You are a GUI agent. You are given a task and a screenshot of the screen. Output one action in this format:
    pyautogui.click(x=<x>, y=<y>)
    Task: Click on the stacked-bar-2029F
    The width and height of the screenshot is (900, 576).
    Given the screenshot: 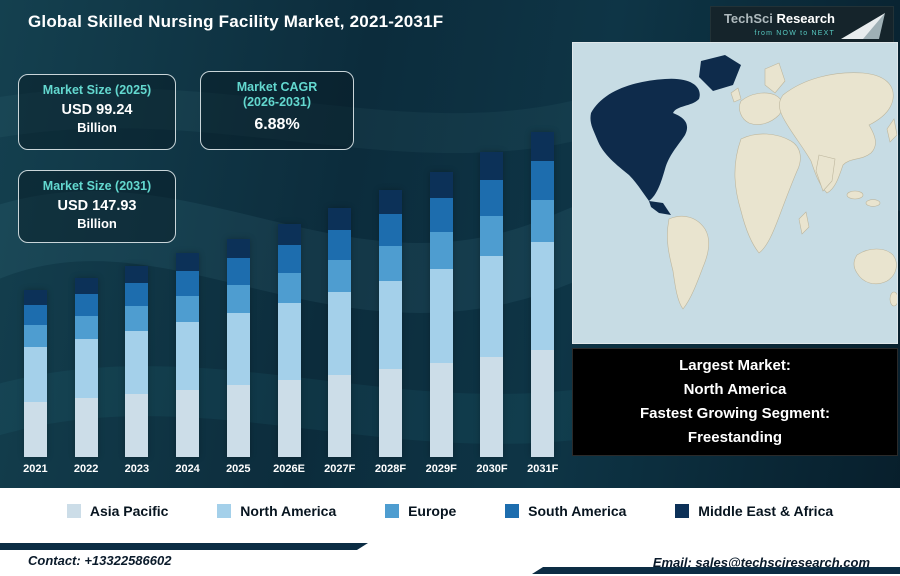 What is the action you would take?
    pyautogui.click(x=441, y=314)
    